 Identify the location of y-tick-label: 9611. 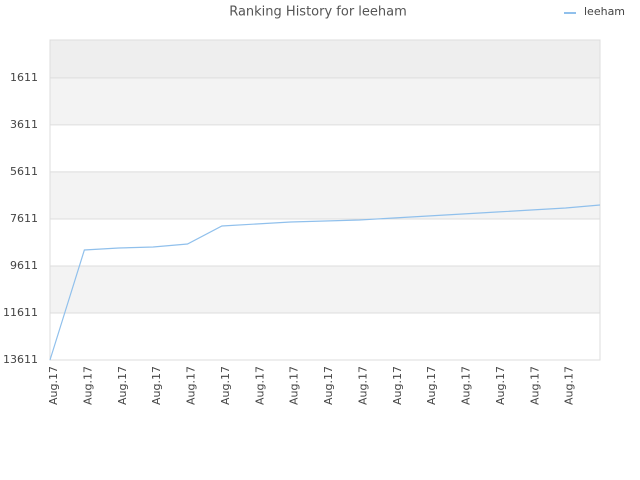
(24, 265).